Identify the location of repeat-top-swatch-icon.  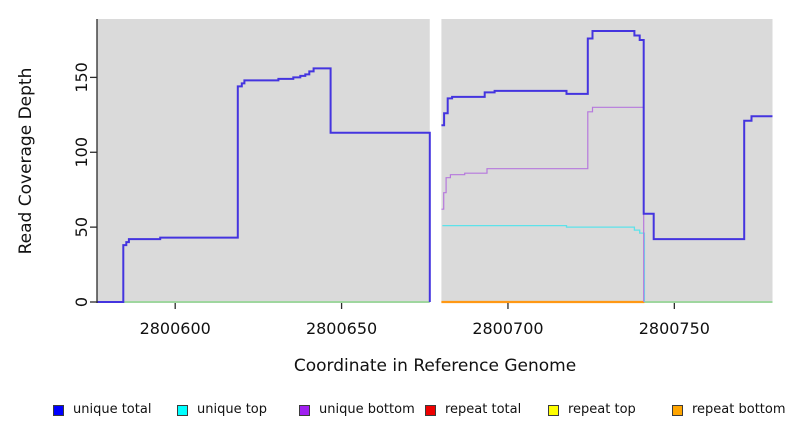
(553, 410).